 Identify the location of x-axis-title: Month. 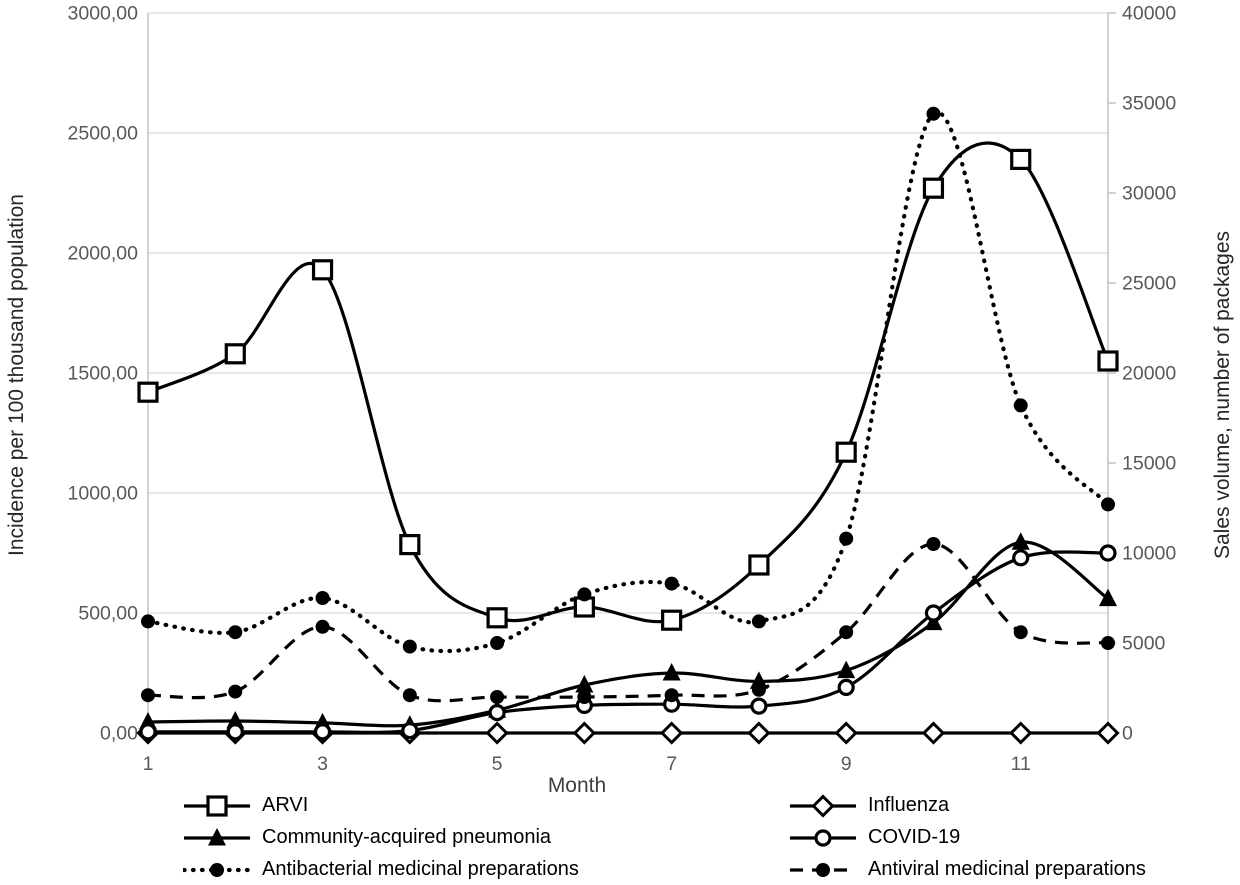
(577, 785).